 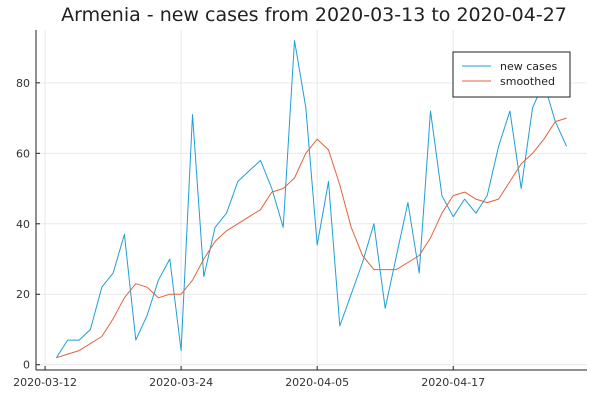 I want to click on legend-label: new cases, so click(x=529, y=66).